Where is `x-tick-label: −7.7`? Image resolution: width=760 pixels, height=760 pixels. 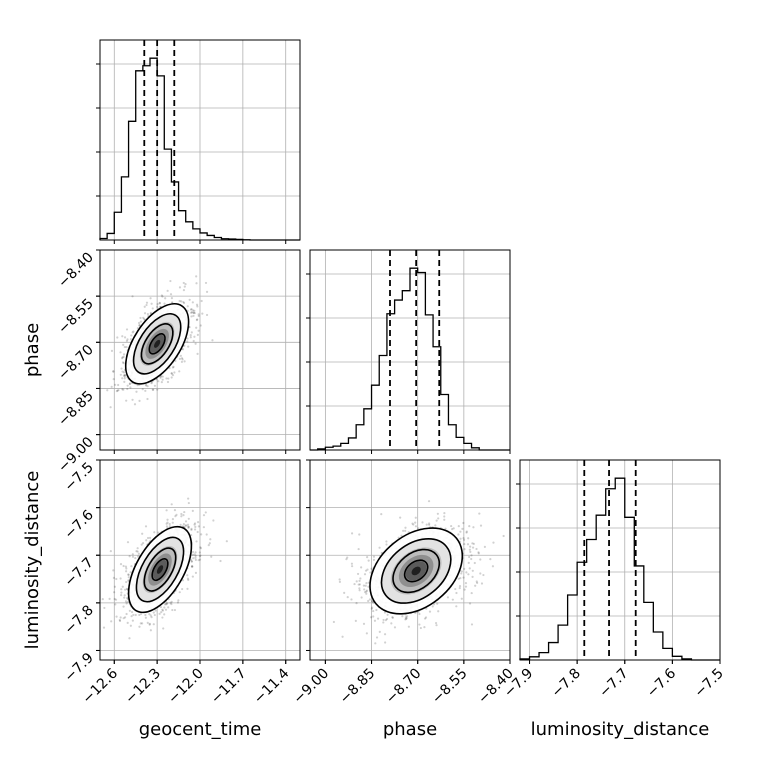
x-tick-label: −7.7 is located at coordinates (613, 683).